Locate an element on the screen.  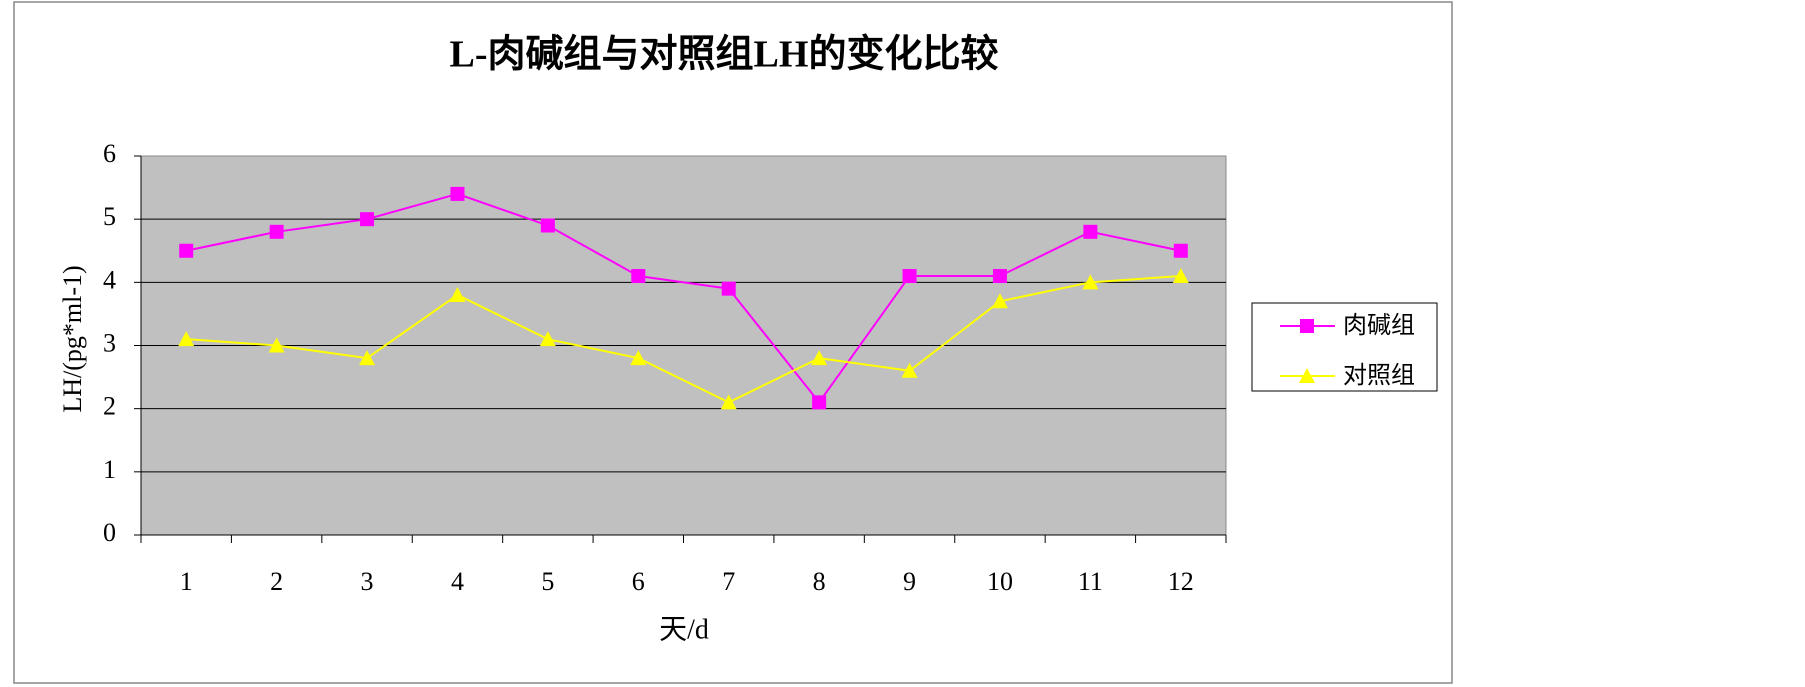
x-tick-label: 3 is located at coordinates (367, 581).